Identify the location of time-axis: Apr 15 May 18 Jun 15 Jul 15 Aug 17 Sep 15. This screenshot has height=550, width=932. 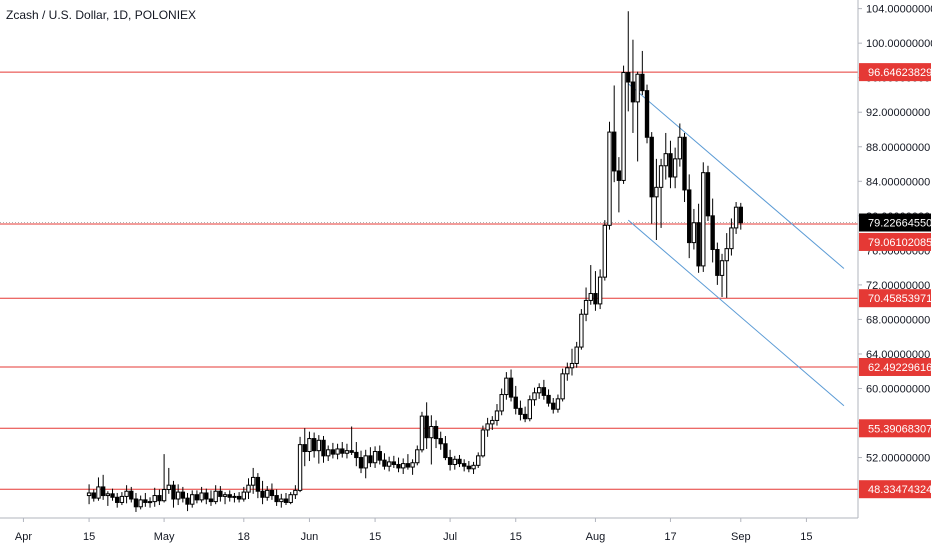
(429, 530).